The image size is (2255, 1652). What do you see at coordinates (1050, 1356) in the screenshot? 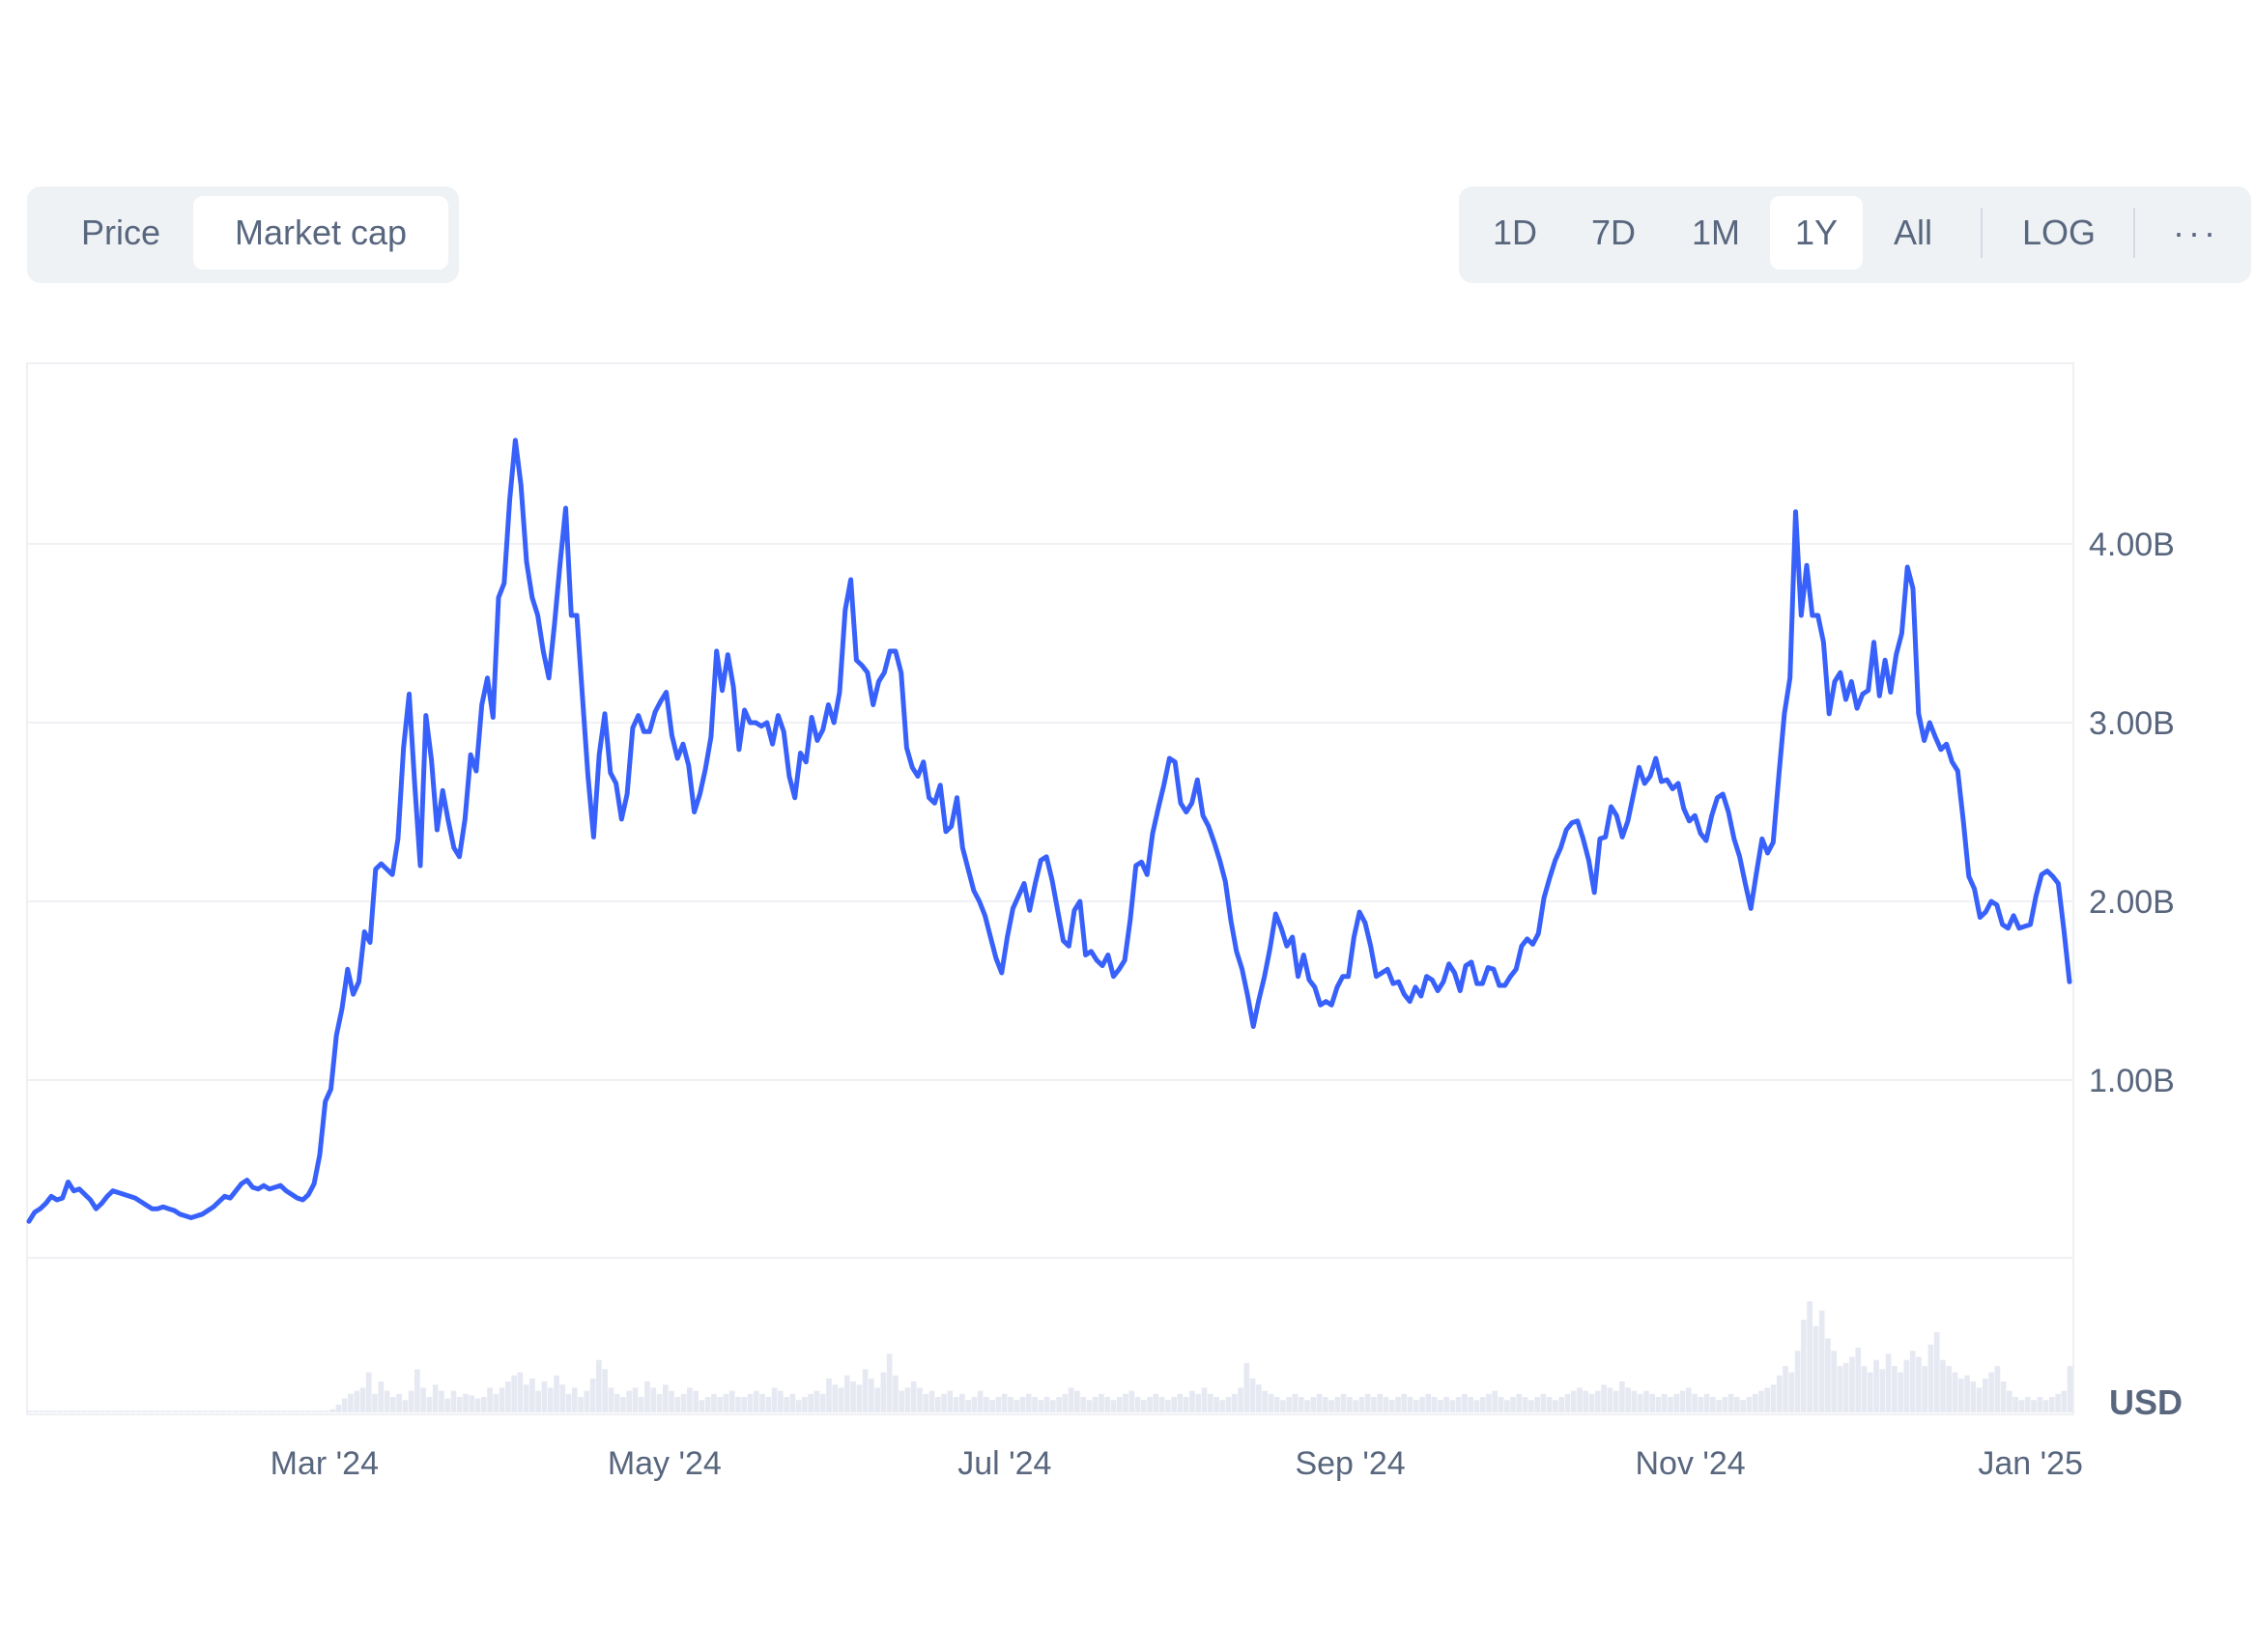
I see `volume-bars` at bounding box center [1050, 1356].